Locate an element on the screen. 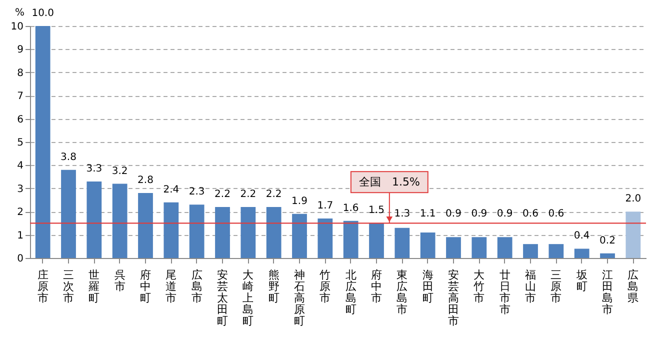  data-label: 1.5 is located at coordinates (376, 210).